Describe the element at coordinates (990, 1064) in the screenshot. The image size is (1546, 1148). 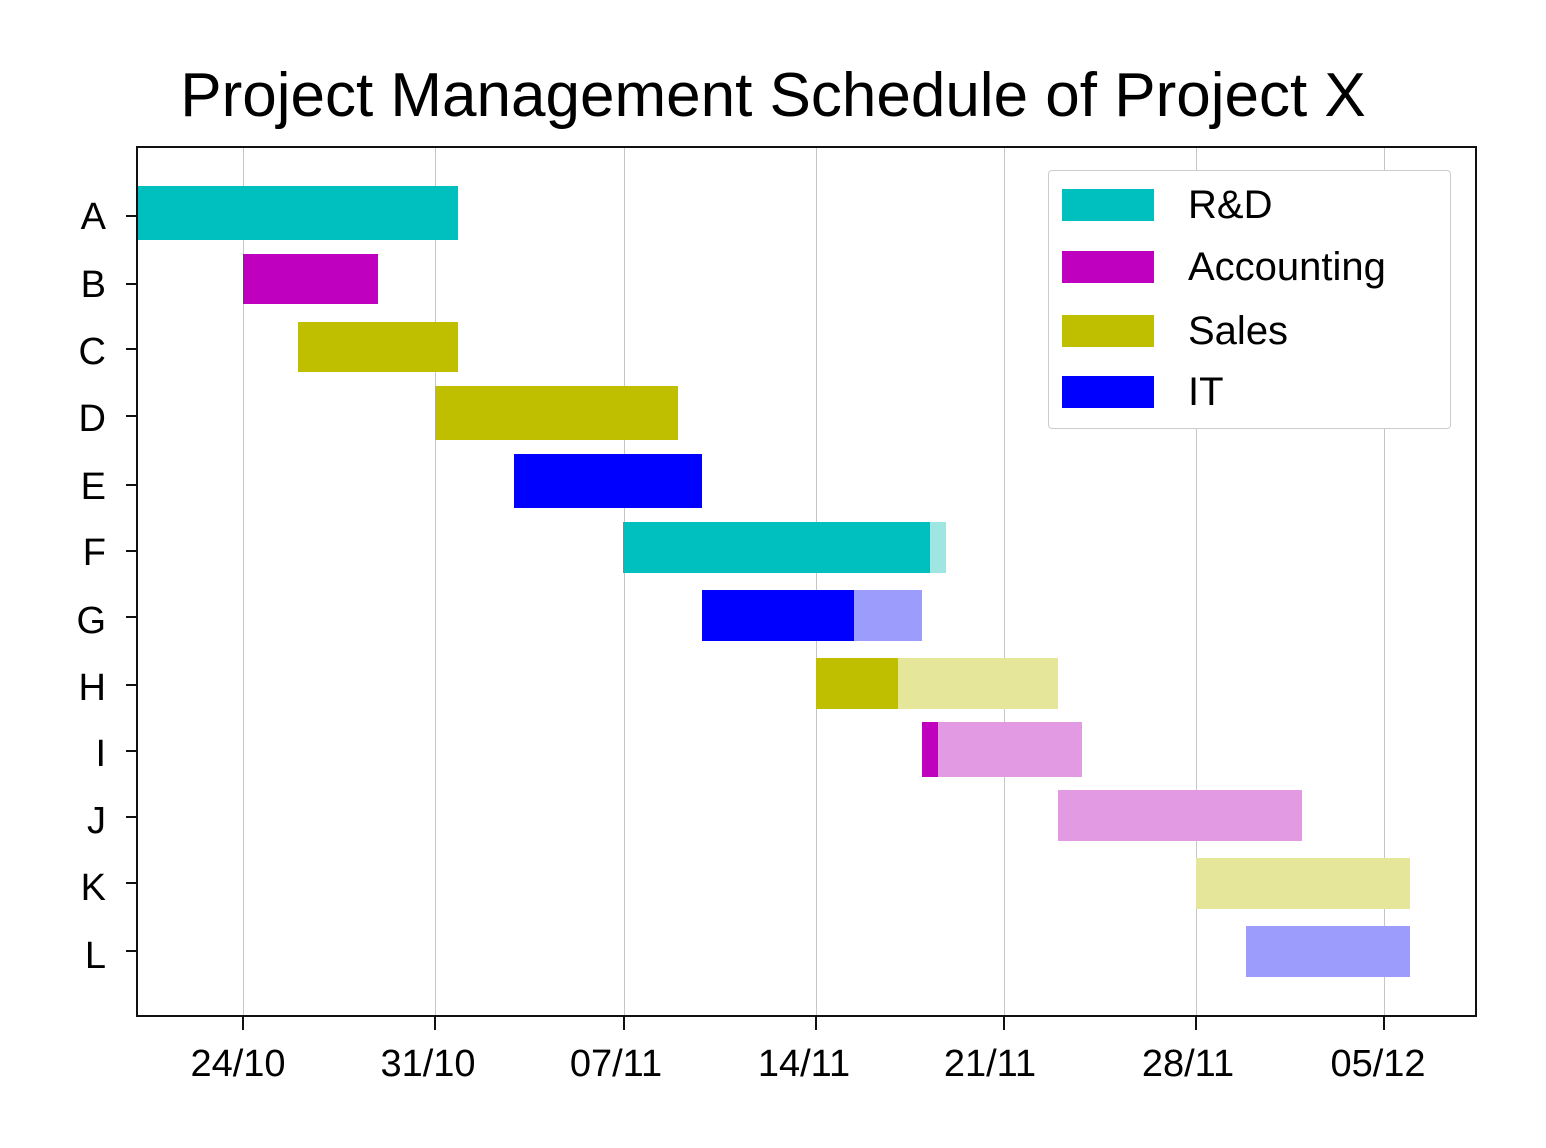
I see `x-label: 21/11` at that location.